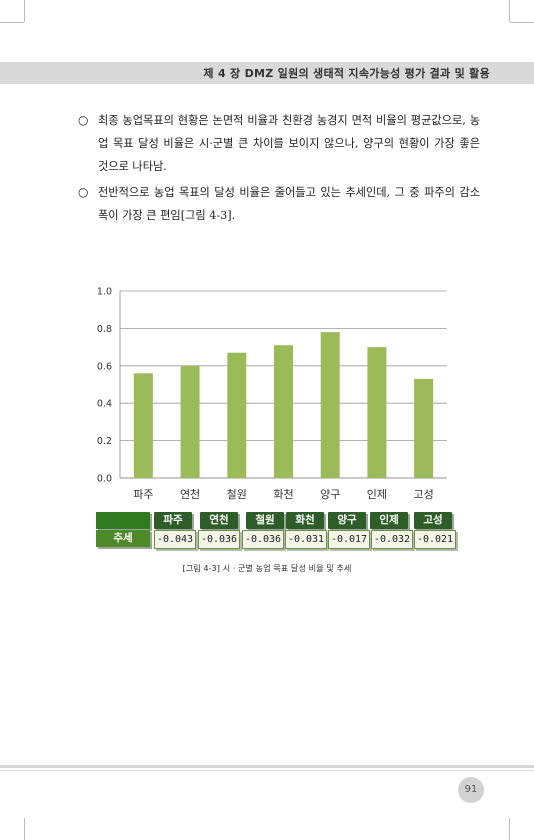  I want to click on trend-value-cell: -0.021, so click(435, 539).